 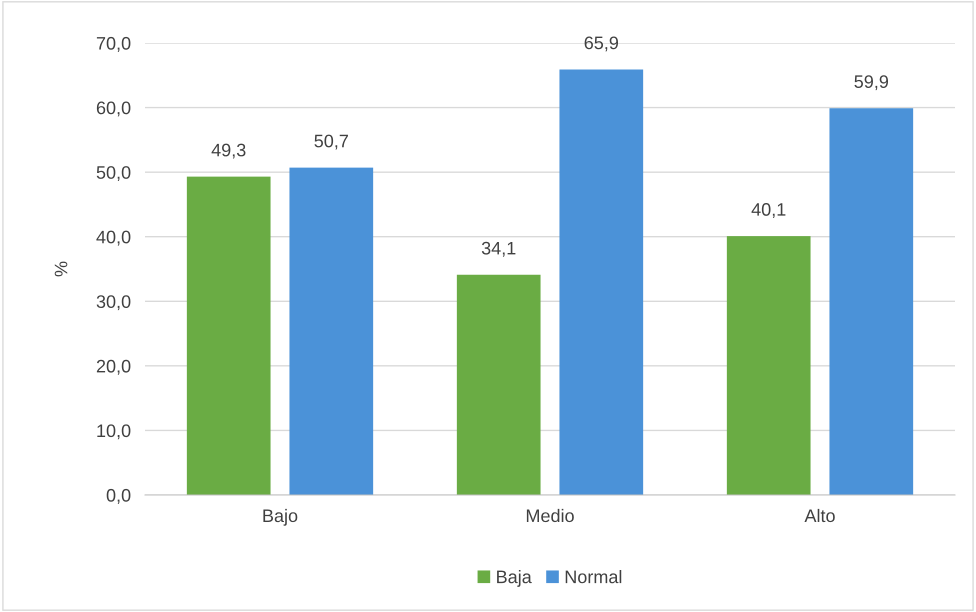 What do you see at coordinates (61, 269) in the screenshot?
I see `y-axis-title: %` at bounding box center [61, 269].